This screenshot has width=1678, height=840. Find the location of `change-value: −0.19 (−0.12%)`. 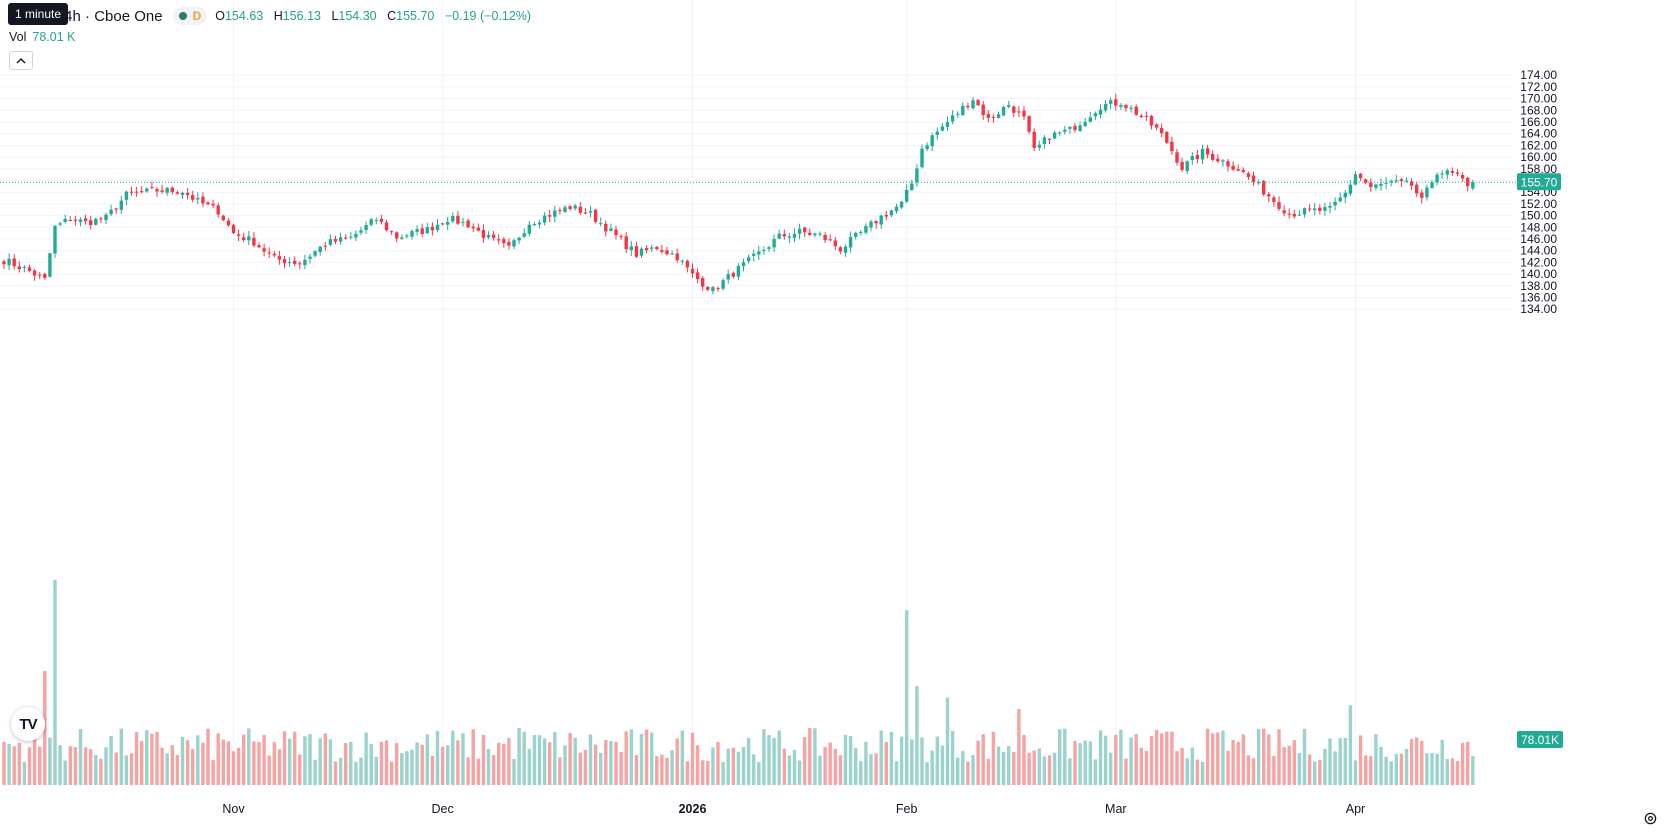

change-value: −0.19 (−0.12%) is located at coordinates (488, 16).